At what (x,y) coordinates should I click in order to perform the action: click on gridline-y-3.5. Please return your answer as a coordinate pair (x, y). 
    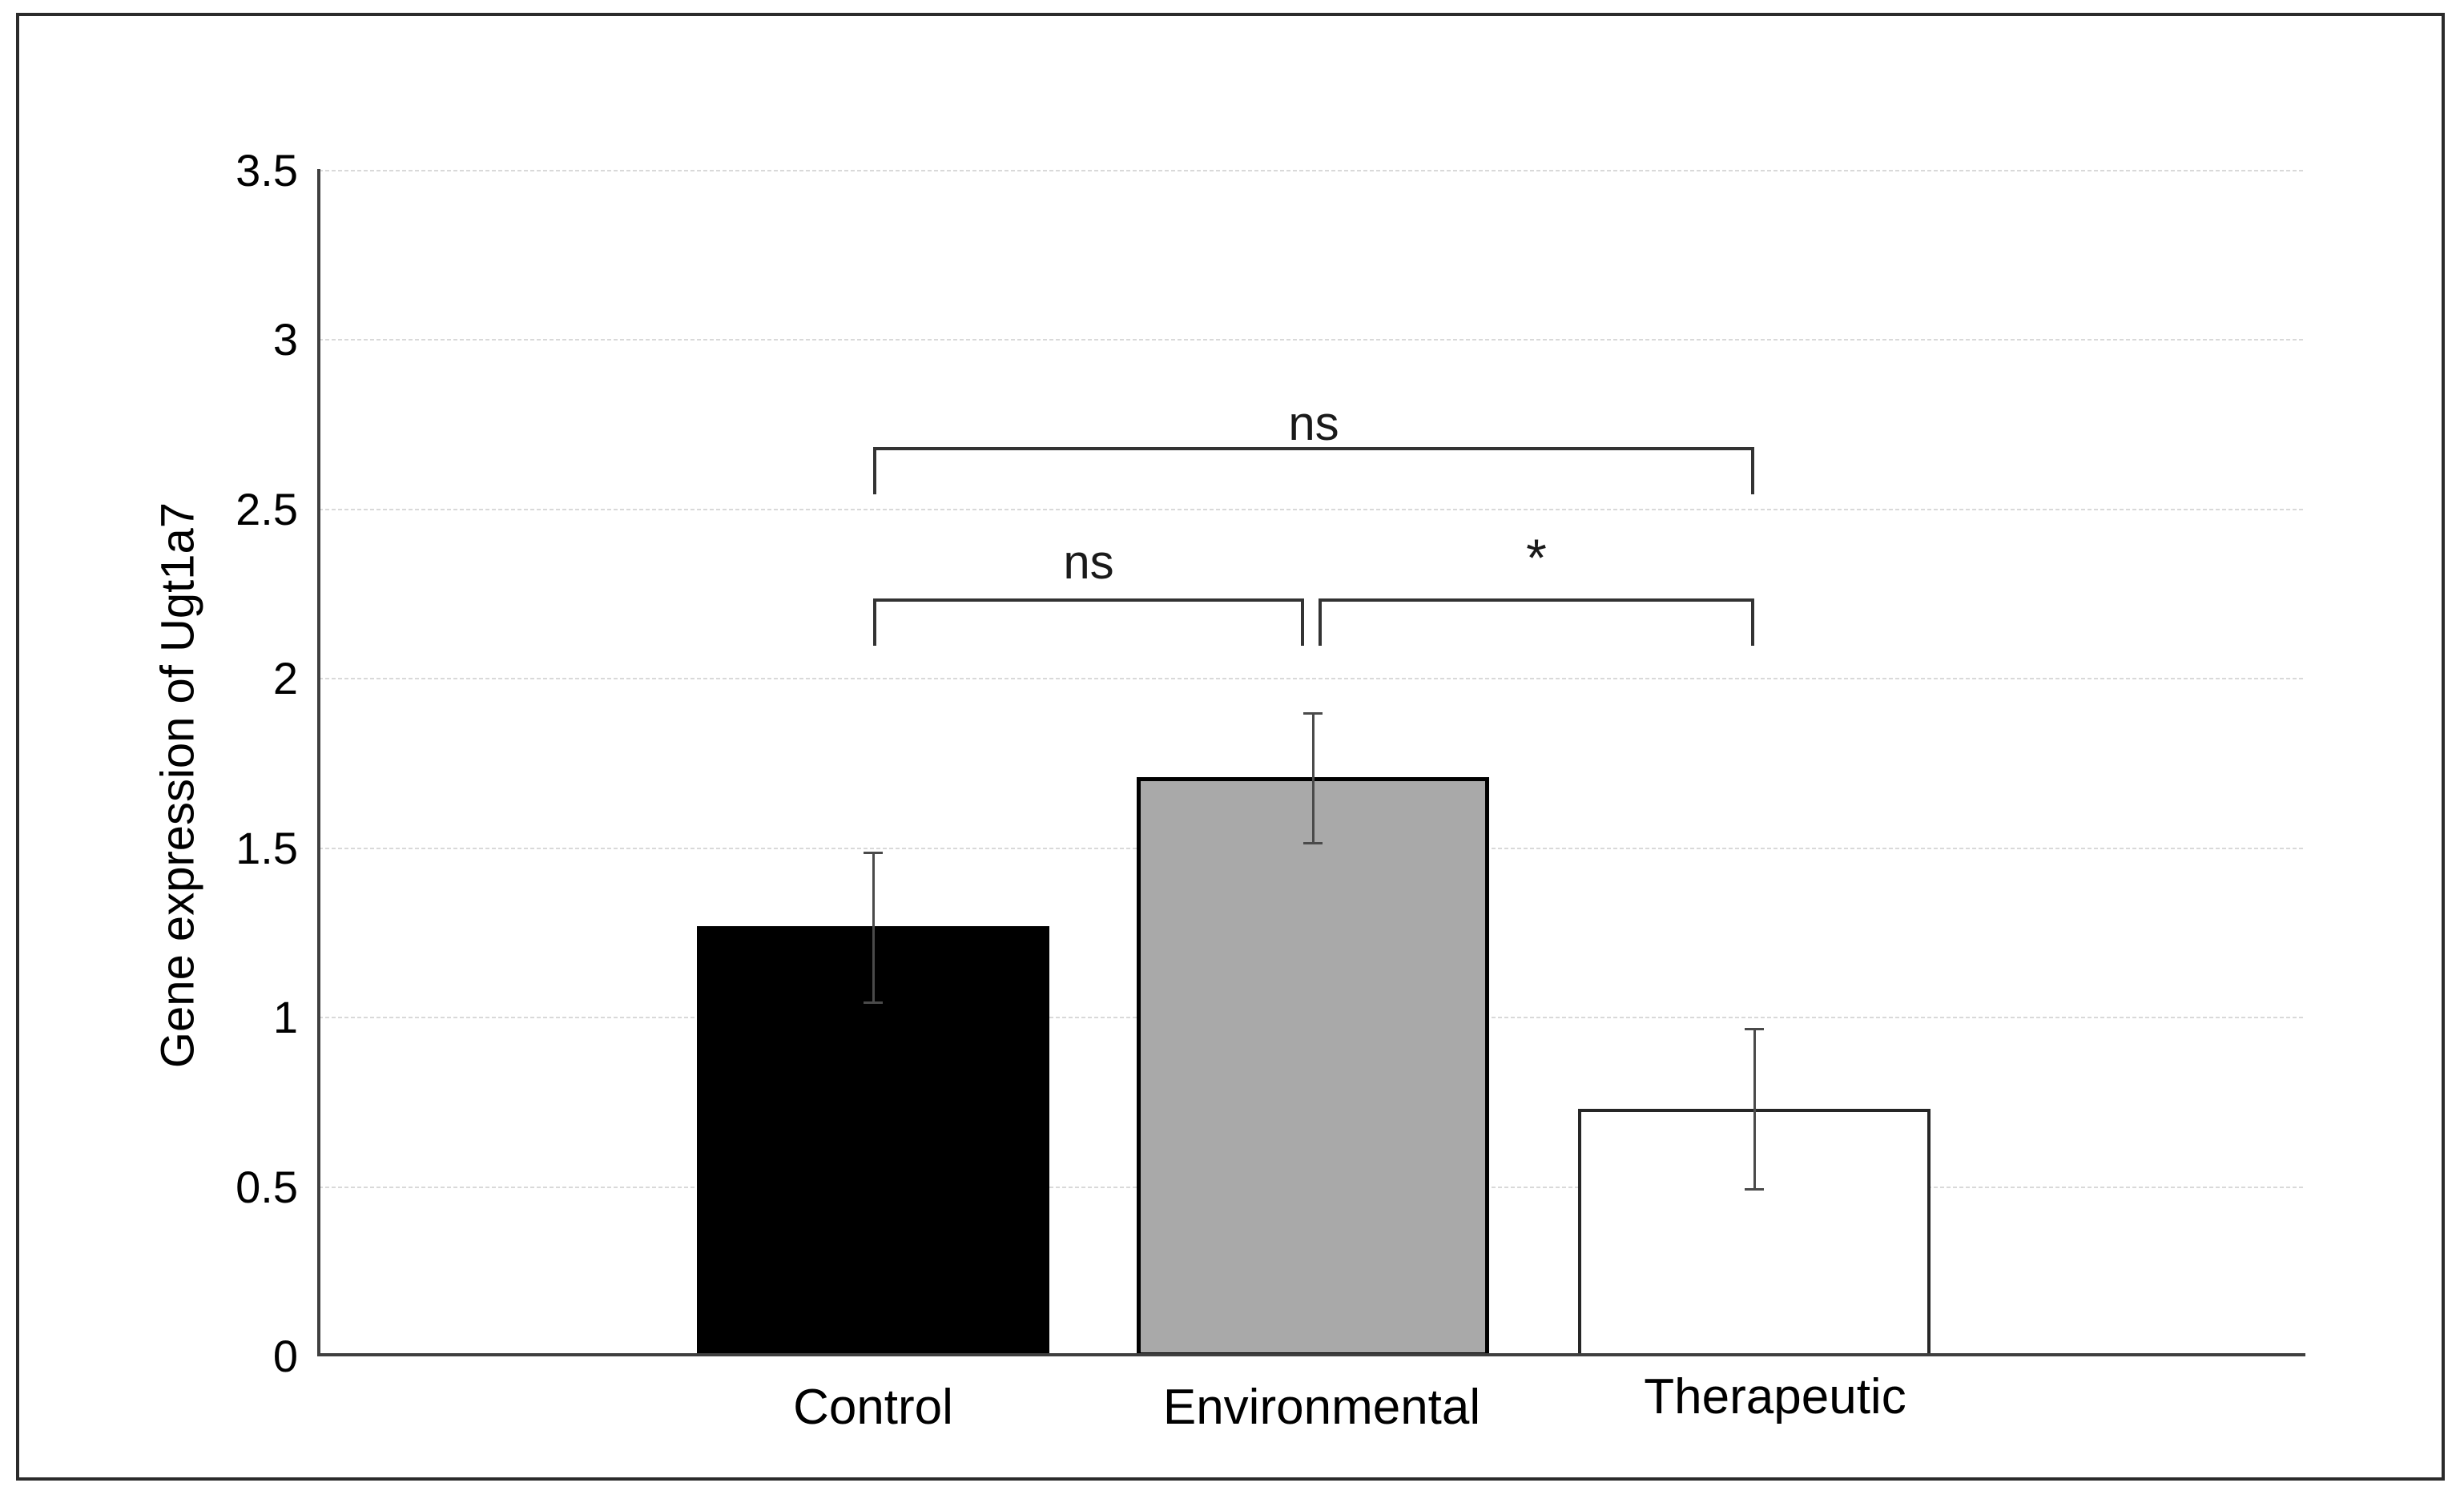
    Looking at the image, I should click on (1312, 170).